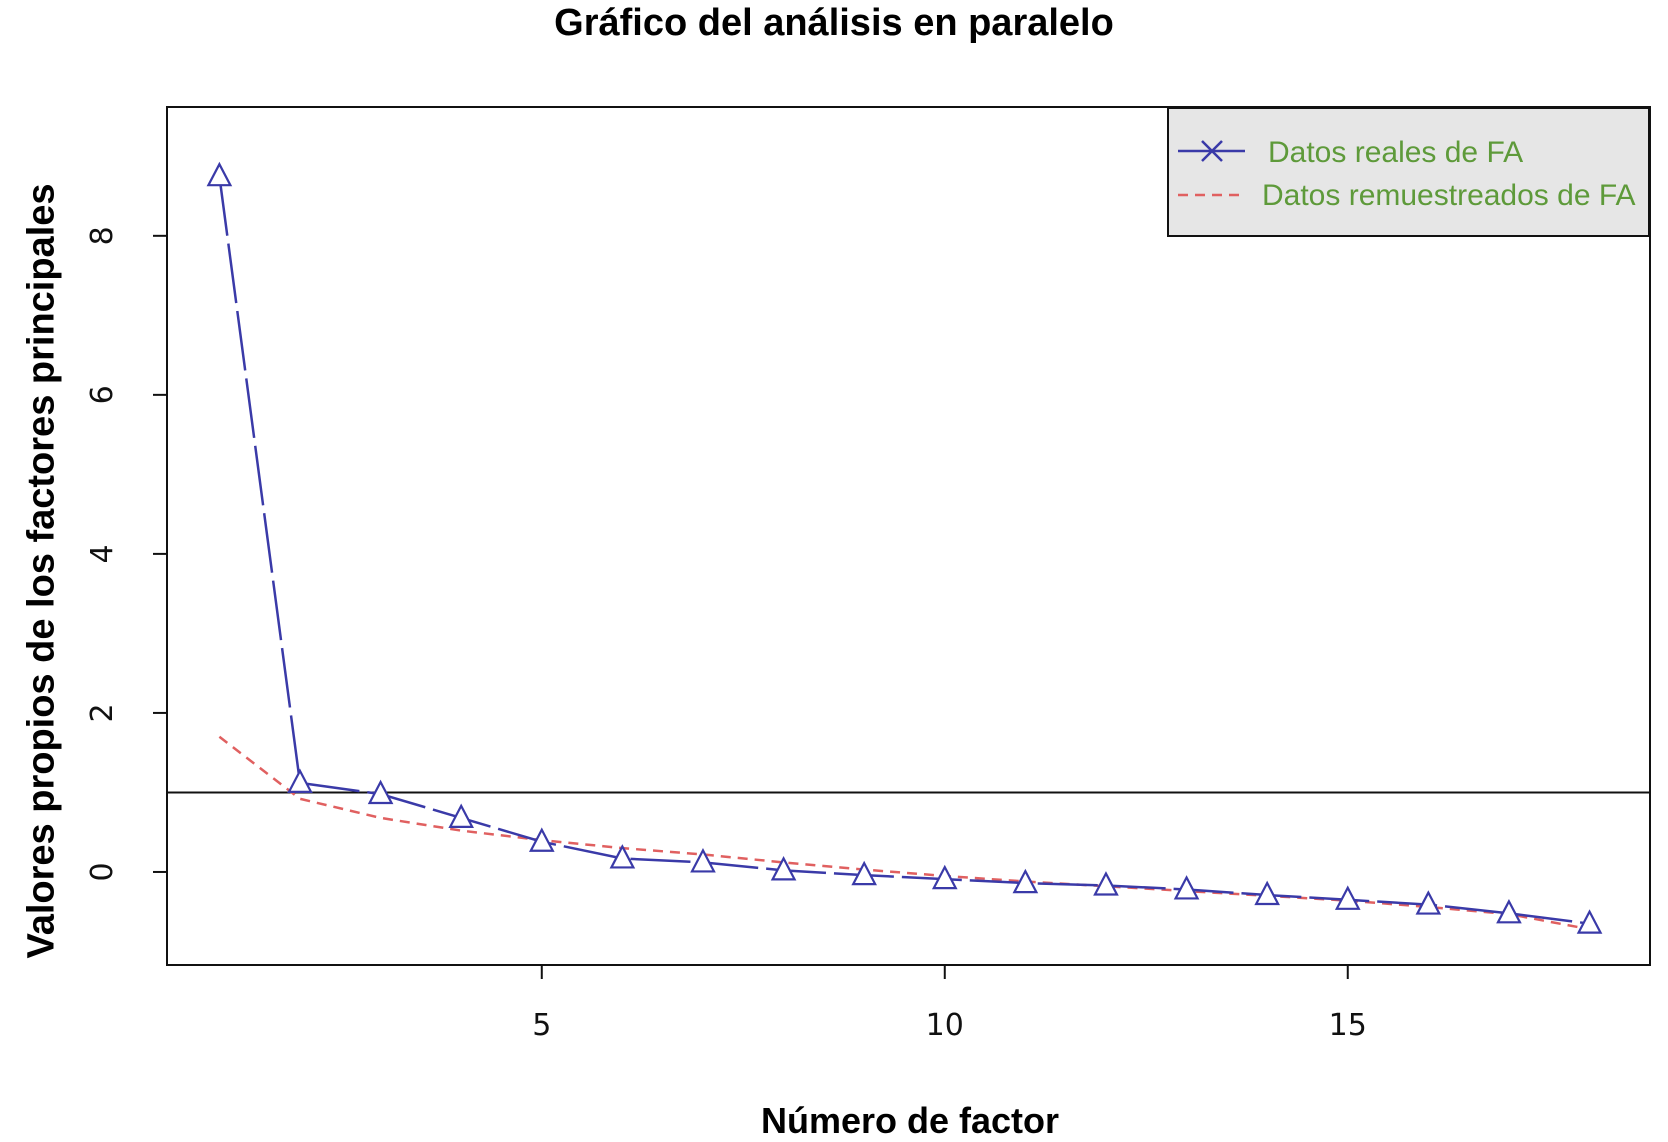  What do you see at coordinates (1348, 1025) in the screenshot?
I see `x-tick-label: 15` at bounding box center [1348, 1025].